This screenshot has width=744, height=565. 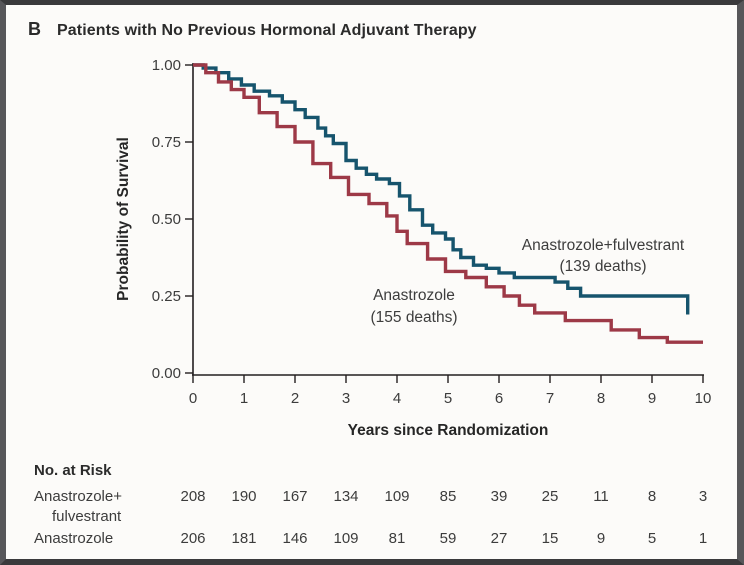 What do you see at coordinates (294, 538) in the screenshot?
I see `risk-value: 146` at bounding box center [294, 538].